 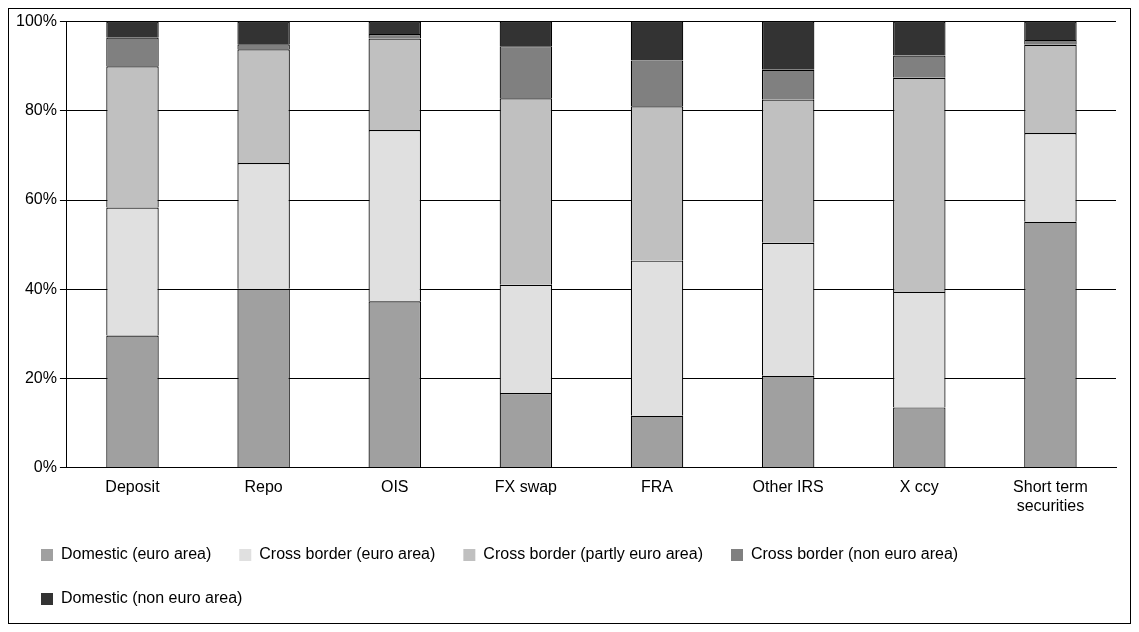 What do you see at coordinates (593, 554) in the screenshot?
I see `legend-label: Cross border (partly euro area)` at bounding box center [593, 554].